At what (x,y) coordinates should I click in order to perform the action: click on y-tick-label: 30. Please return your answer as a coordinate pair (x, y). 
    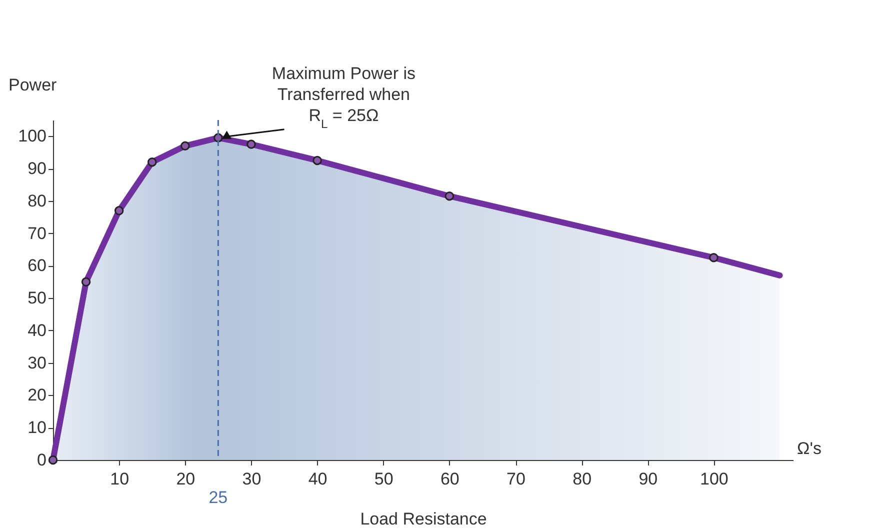
    Looking at the image, I should click on (37, 362).